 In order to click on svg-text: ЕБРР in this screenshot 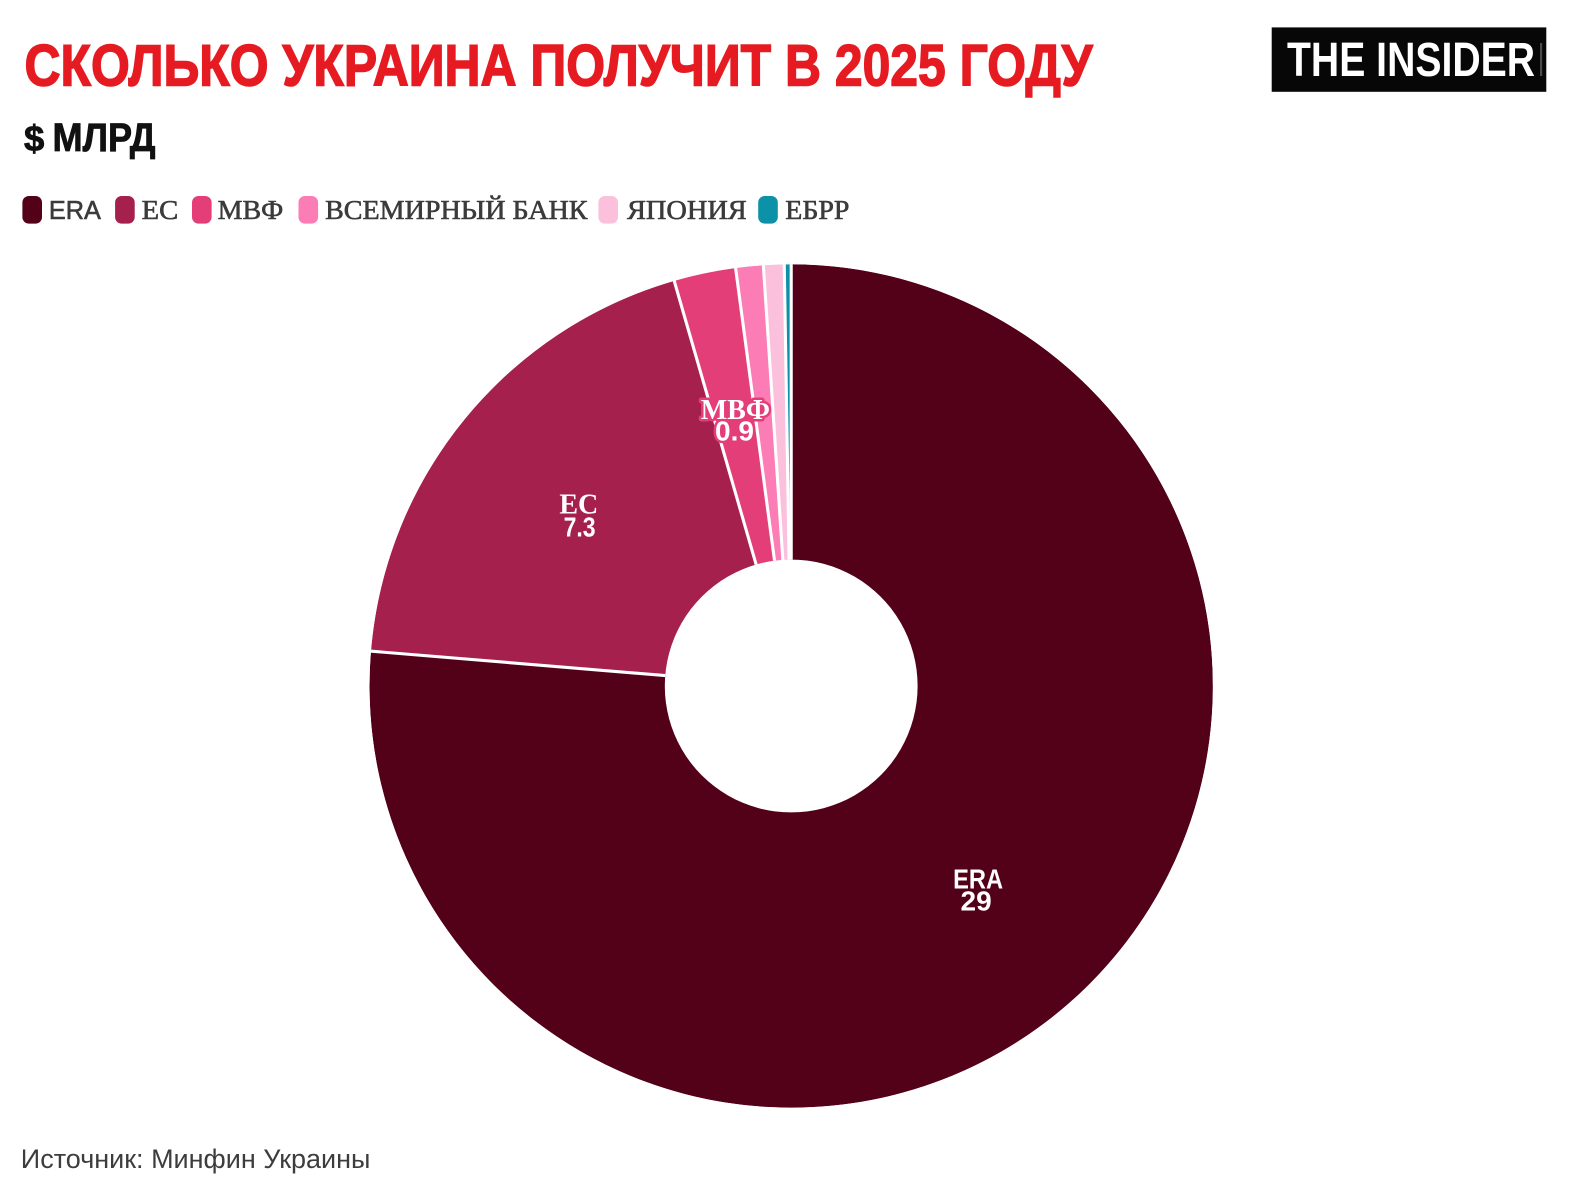, I will do `click(817, 210)`.